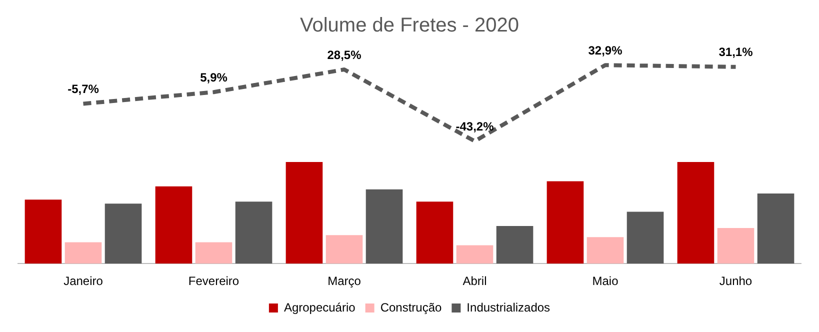  Describe the element at coordinates (84, 89) in the screenshot. I see `data-label: -5,7%` at that location.